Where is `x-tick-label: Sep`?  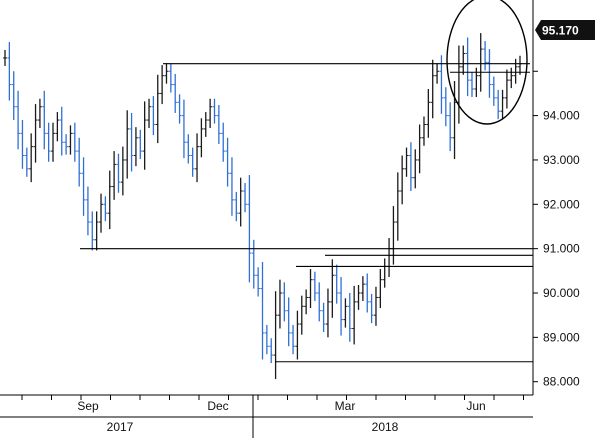 x-tick-label: Sep is located at coordinates (88, 406).